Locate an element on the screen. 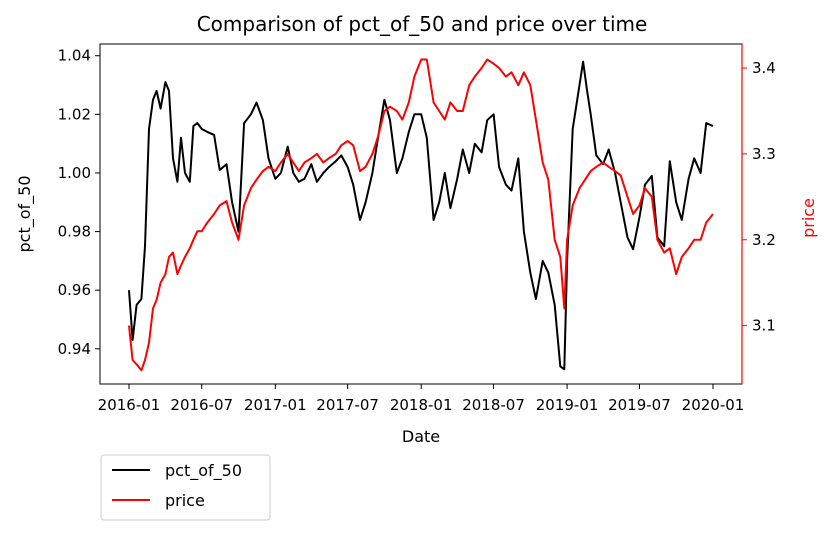 This screenshot has width=830, height=534. right-y-tick-label-3-1: 3.1 is located at coordinates (764, 326).